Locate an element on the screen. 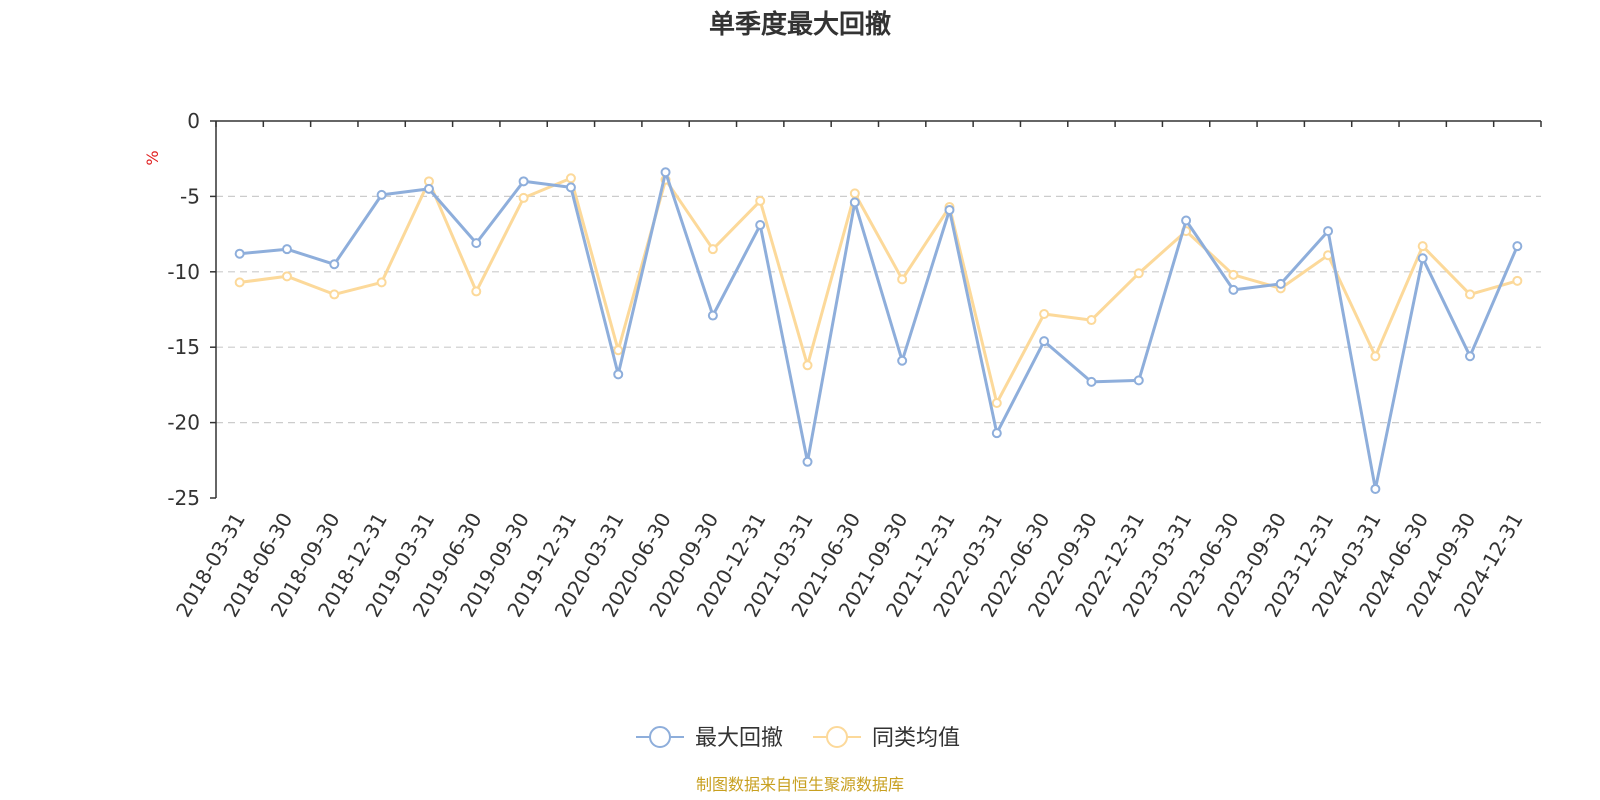 This screenshot has width=1600, height=800. y-tick-label: -5 is located at coordinates (190, 196).